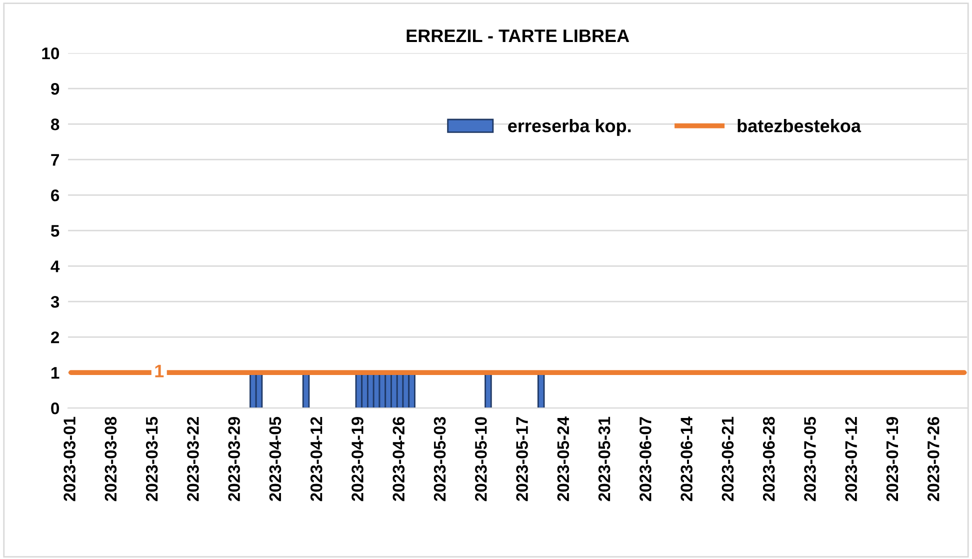 This screenshot has height=559, width=972. I want to click on chart-title: ERREZIL - TARTE LIBREA, so click(518, 36).